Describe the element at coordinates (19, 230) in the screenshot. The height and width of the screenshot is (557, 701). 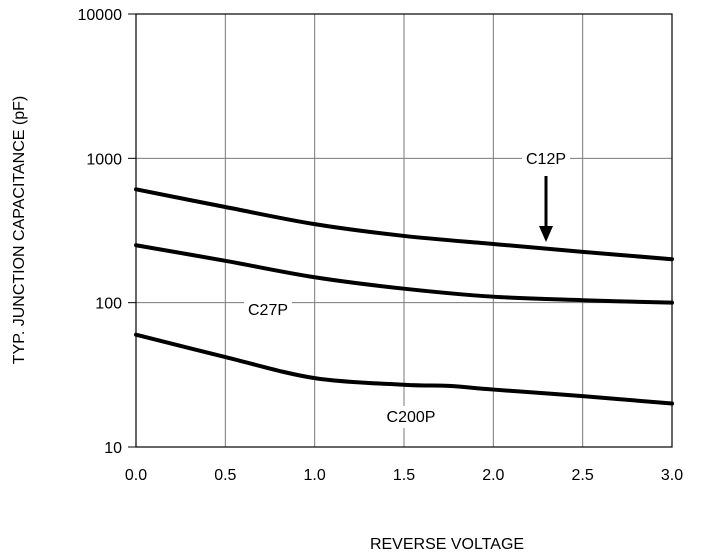
I see `y-axis-title: TYP. JUNCTION CAPACITANCE (pF)` at that location.